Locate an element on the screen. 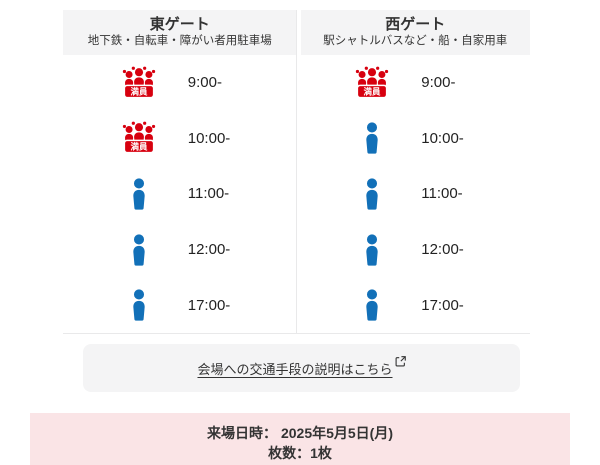 The image size is (600, 465). visit-date-label: 来場日時： is located at coordinates (241, 433).